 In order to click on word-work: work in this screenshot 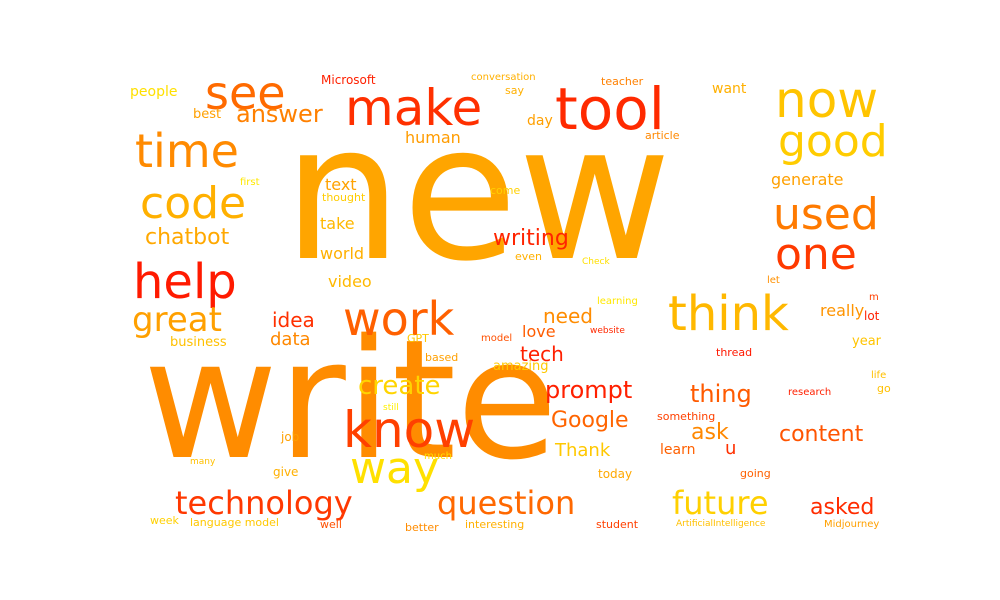, I will do `click(399, 319)`.